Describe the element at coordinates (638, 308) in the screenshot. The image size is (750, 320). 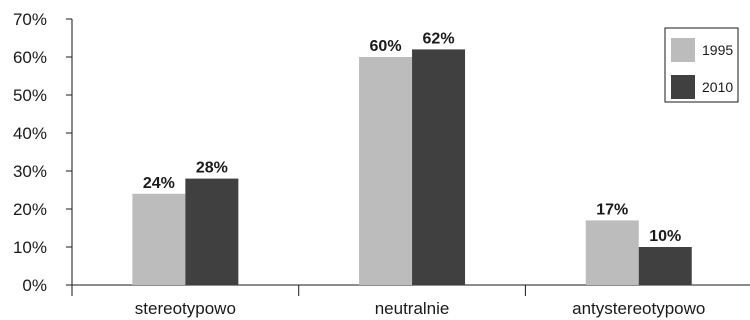
I see `x-category-label: antystereotypowo` at that location.